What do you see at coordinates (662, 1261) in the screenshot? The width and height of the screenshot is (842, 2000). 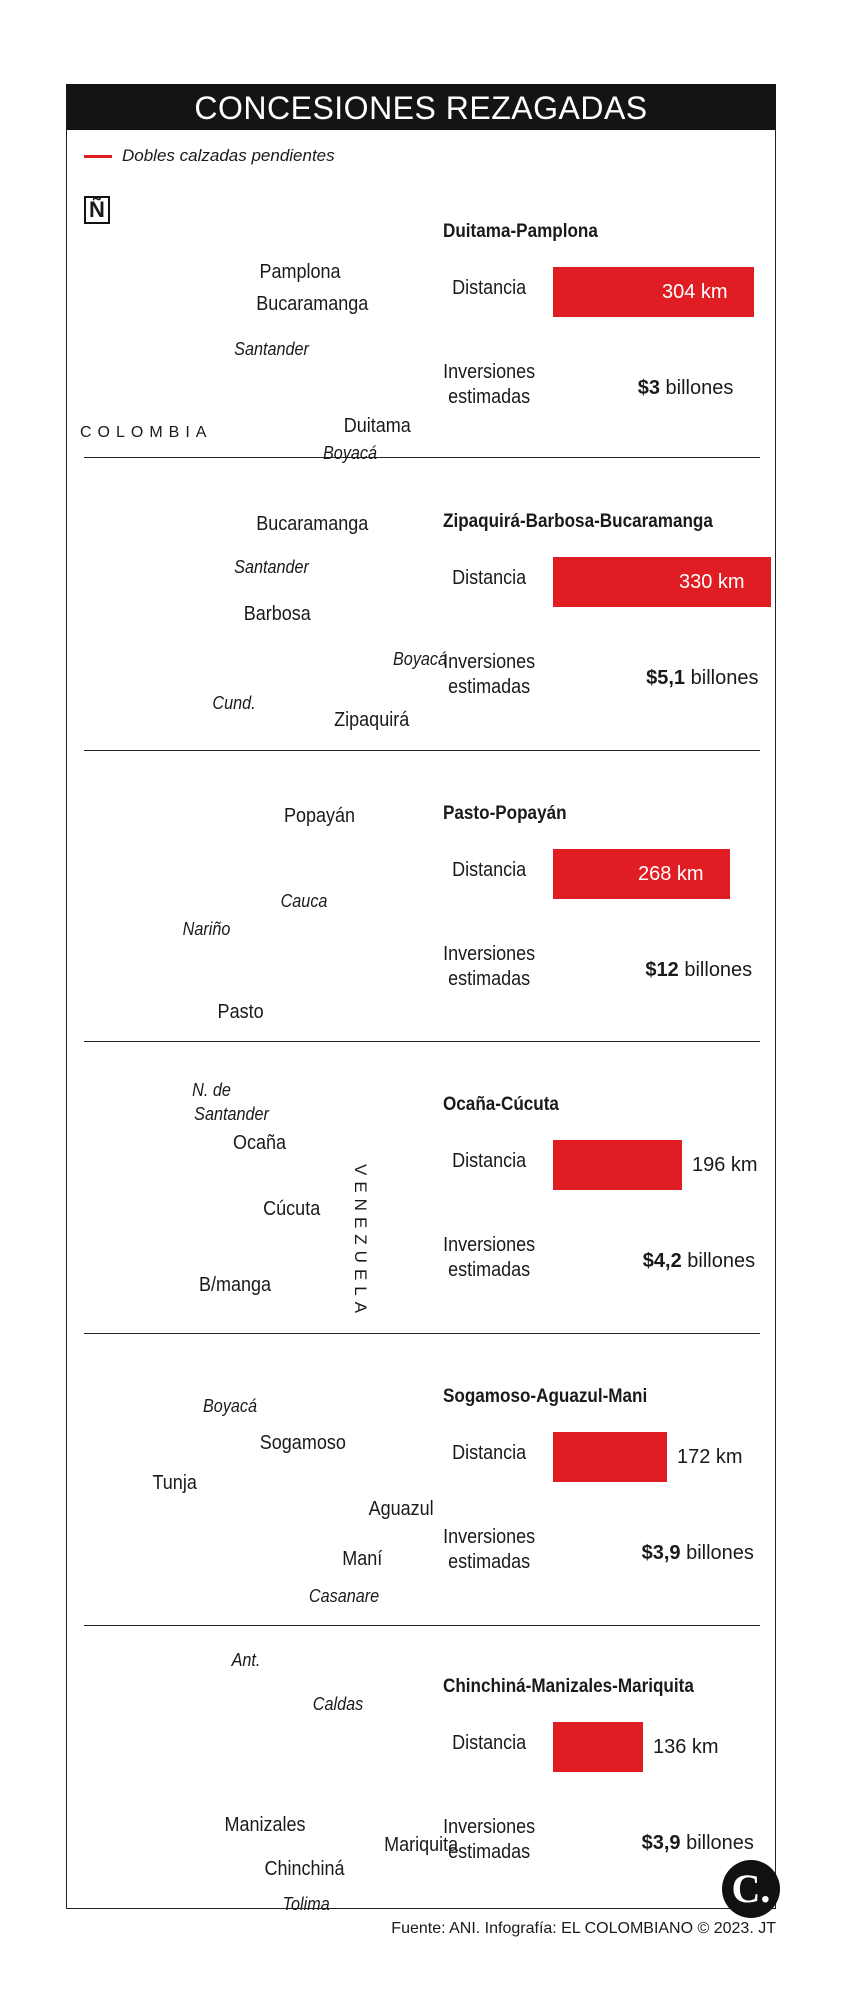 I see `investment-amount: $4,2` at bounding box center [662, 1261].